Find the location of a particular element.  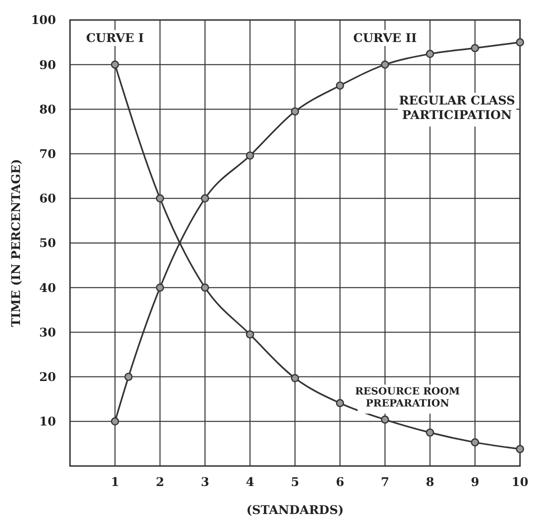

x-tick-label: 3 is located at coordinates (205, 482).